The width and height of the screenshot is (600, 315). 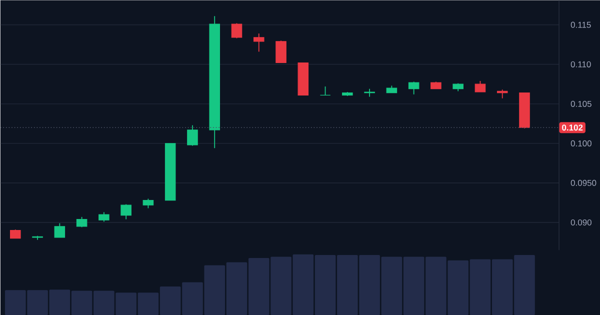 I want to click on y-tick-label: 0.105, so click(x=581, y=103).